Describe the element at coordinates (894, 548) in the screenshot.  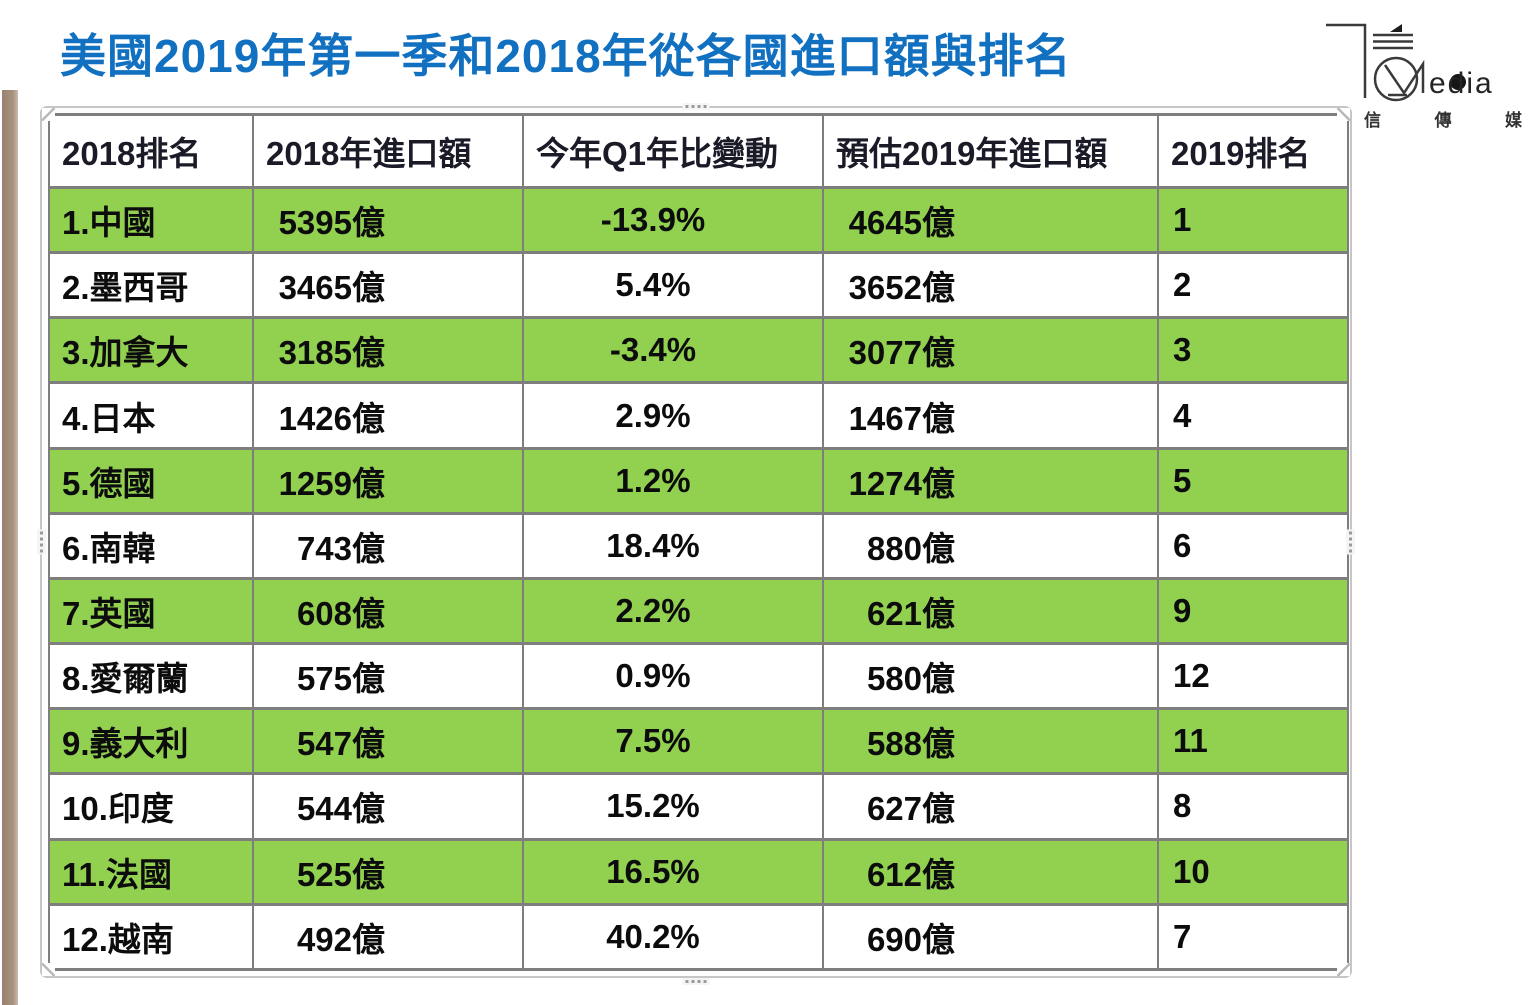
I see `import-2019-est-value: 880` at that location.